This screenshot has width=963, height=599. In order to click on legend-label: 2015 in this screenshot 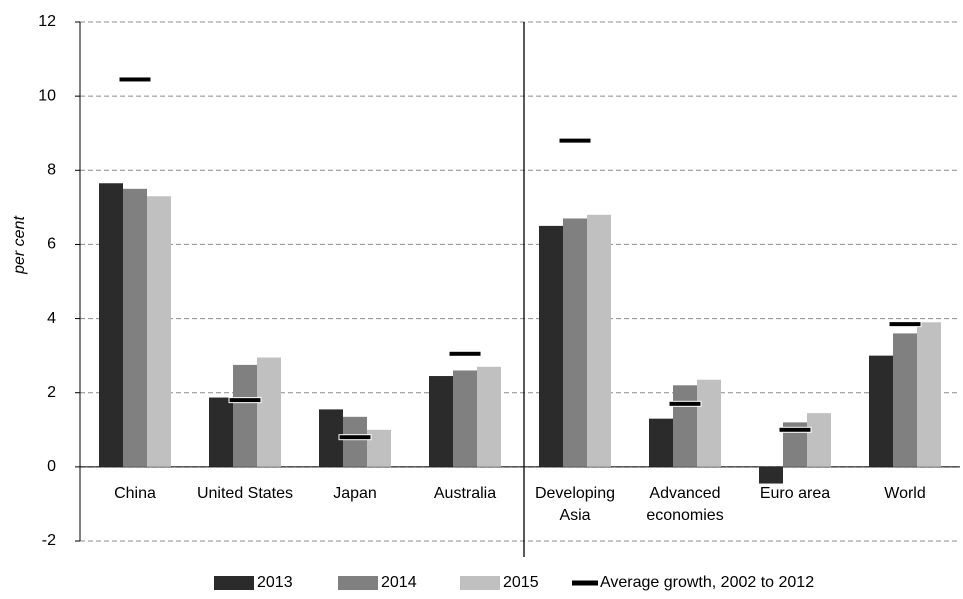, I will do `click(521, 582)`.